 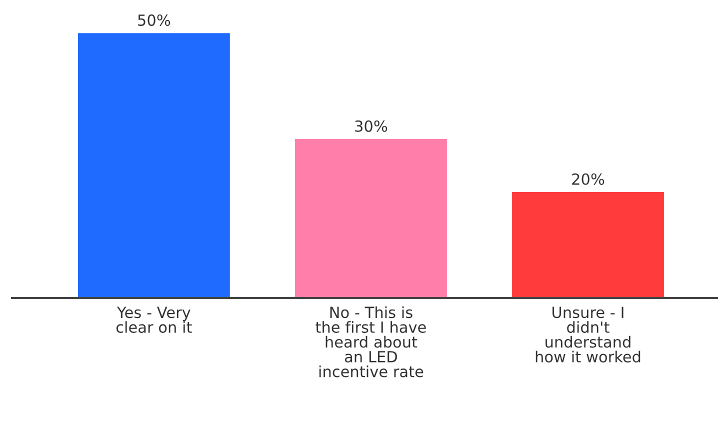 I want to click on data-label: 20%, so click(x=588, y=179).